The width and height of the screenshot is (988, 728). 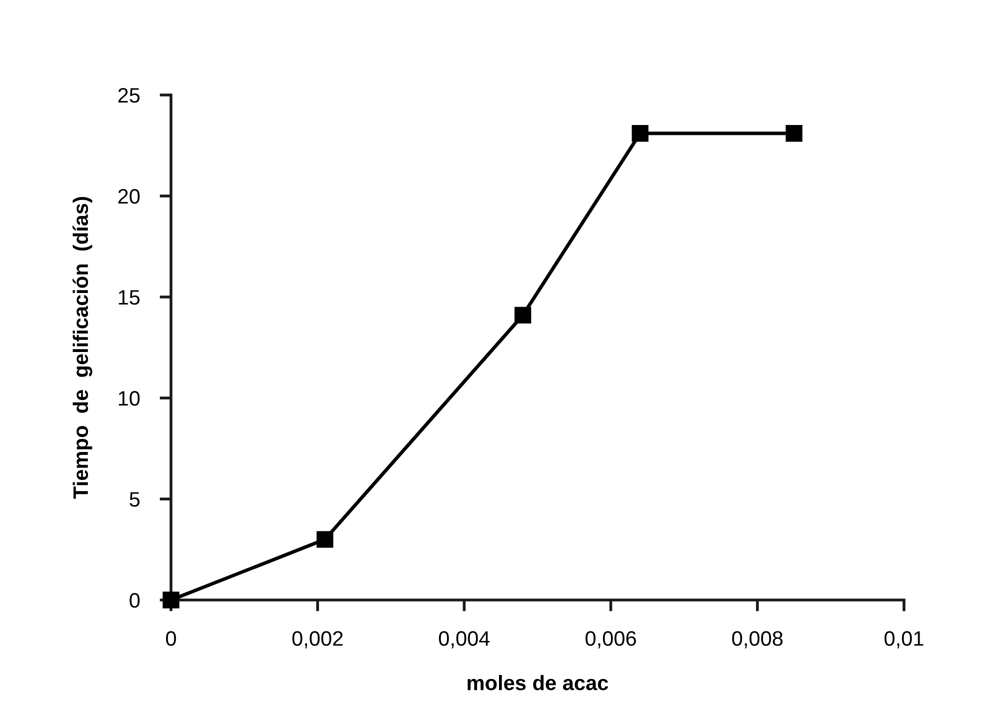 What do you see at coordinates (129, 398) in the screenshot?
I see `y-tick-label: 10` at bounding box center [129, 398].